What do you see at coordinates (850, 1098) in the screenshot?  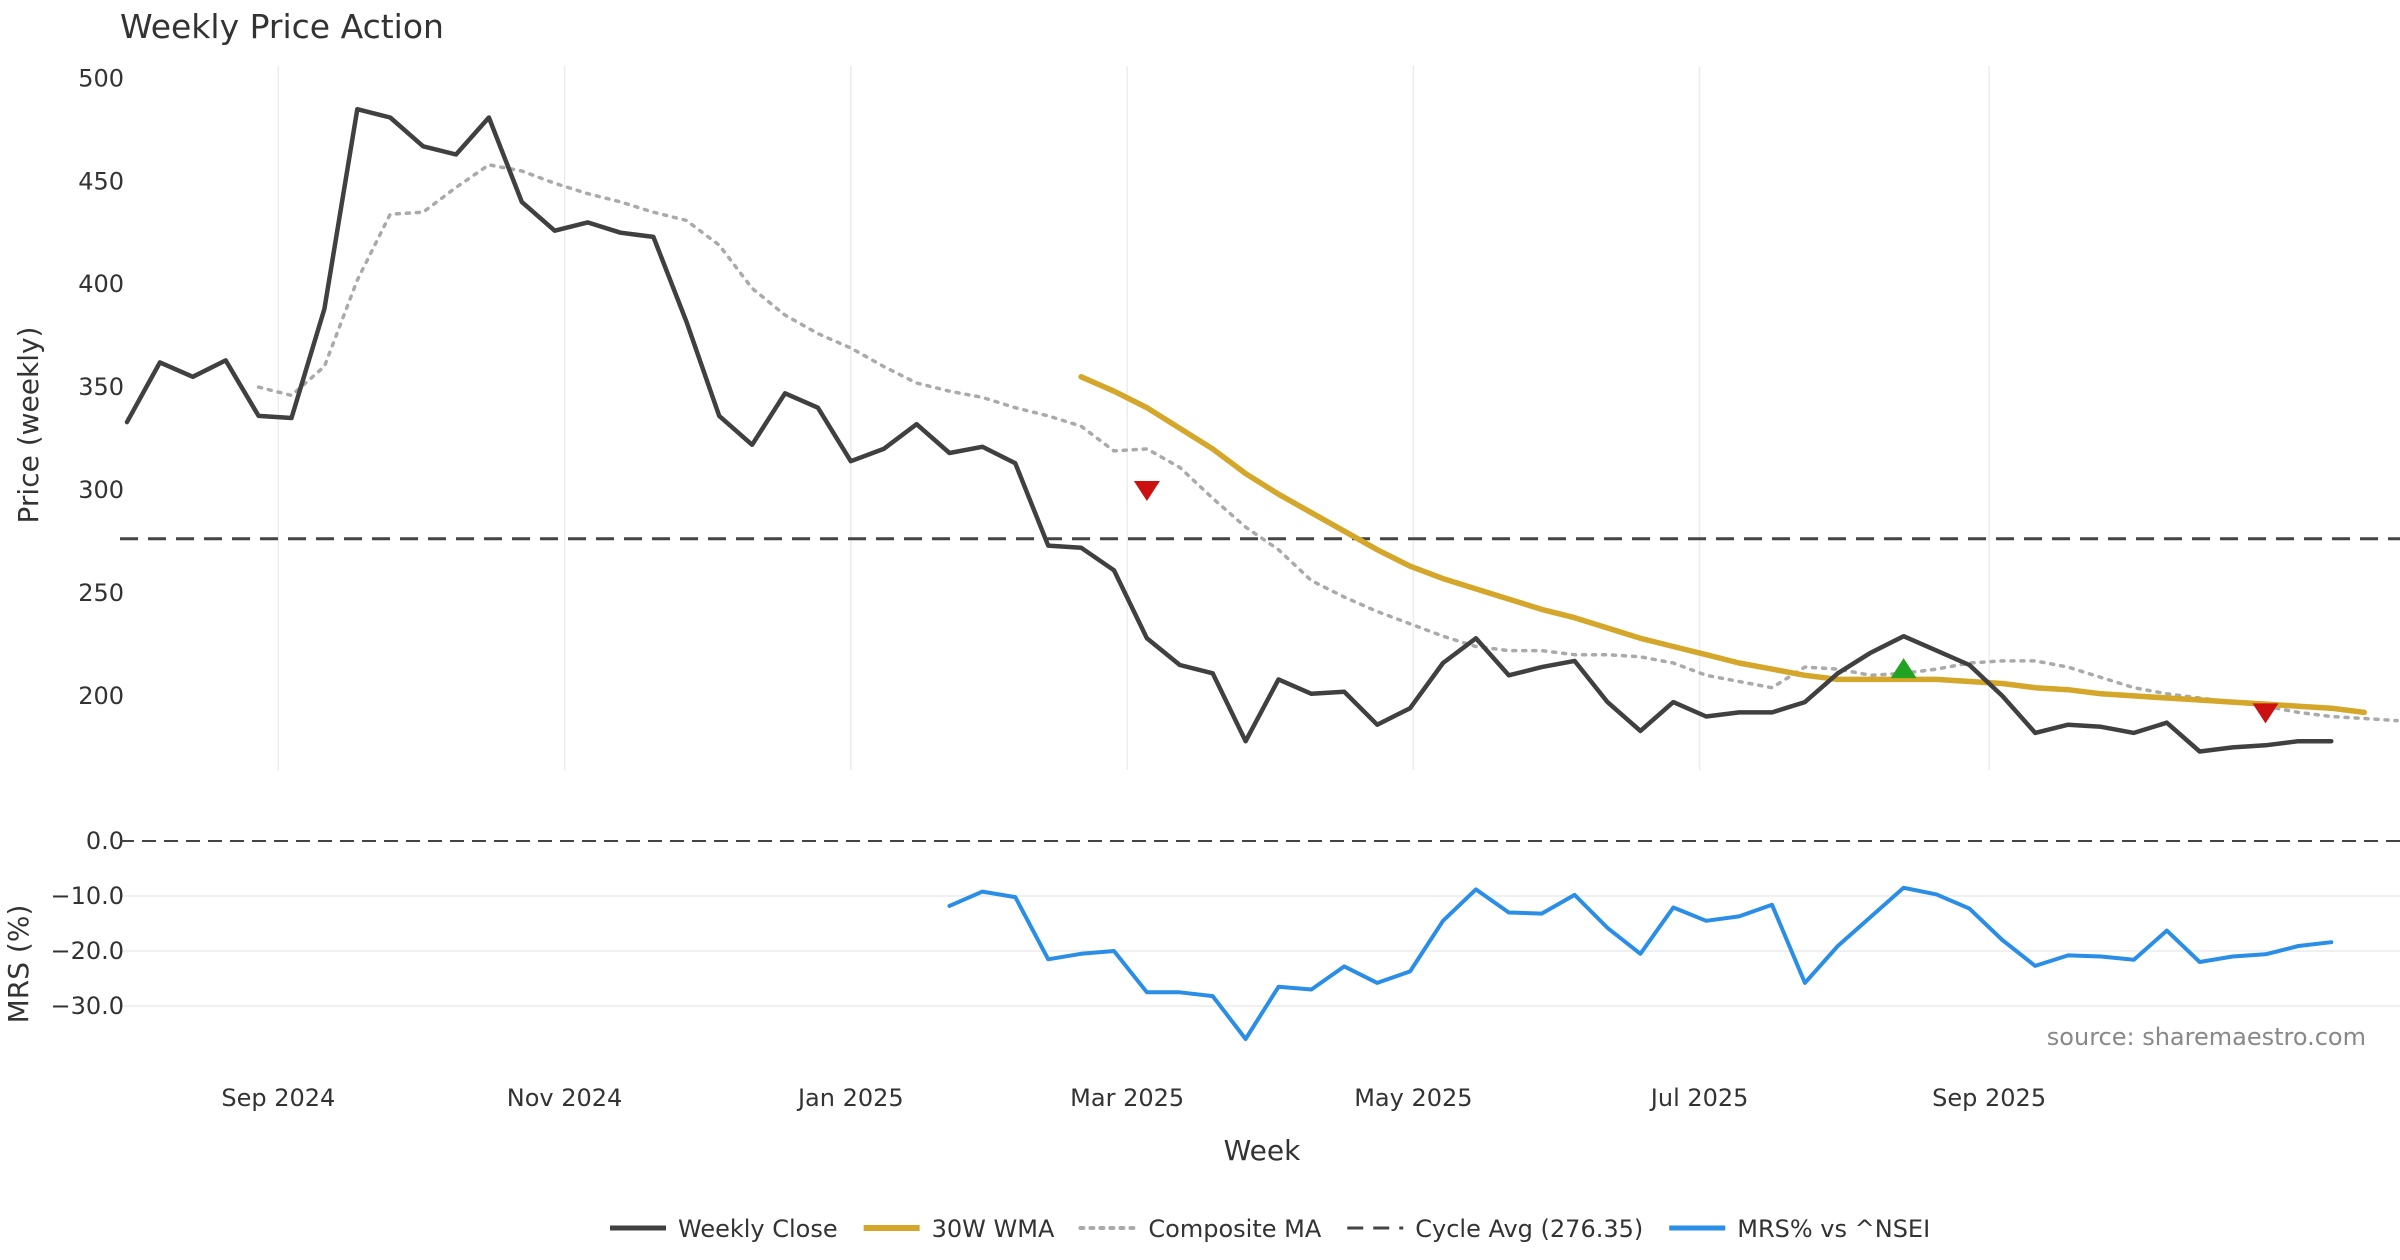 I see `x-tick-label: Jan 2025` at bounding box center [850, 1098].